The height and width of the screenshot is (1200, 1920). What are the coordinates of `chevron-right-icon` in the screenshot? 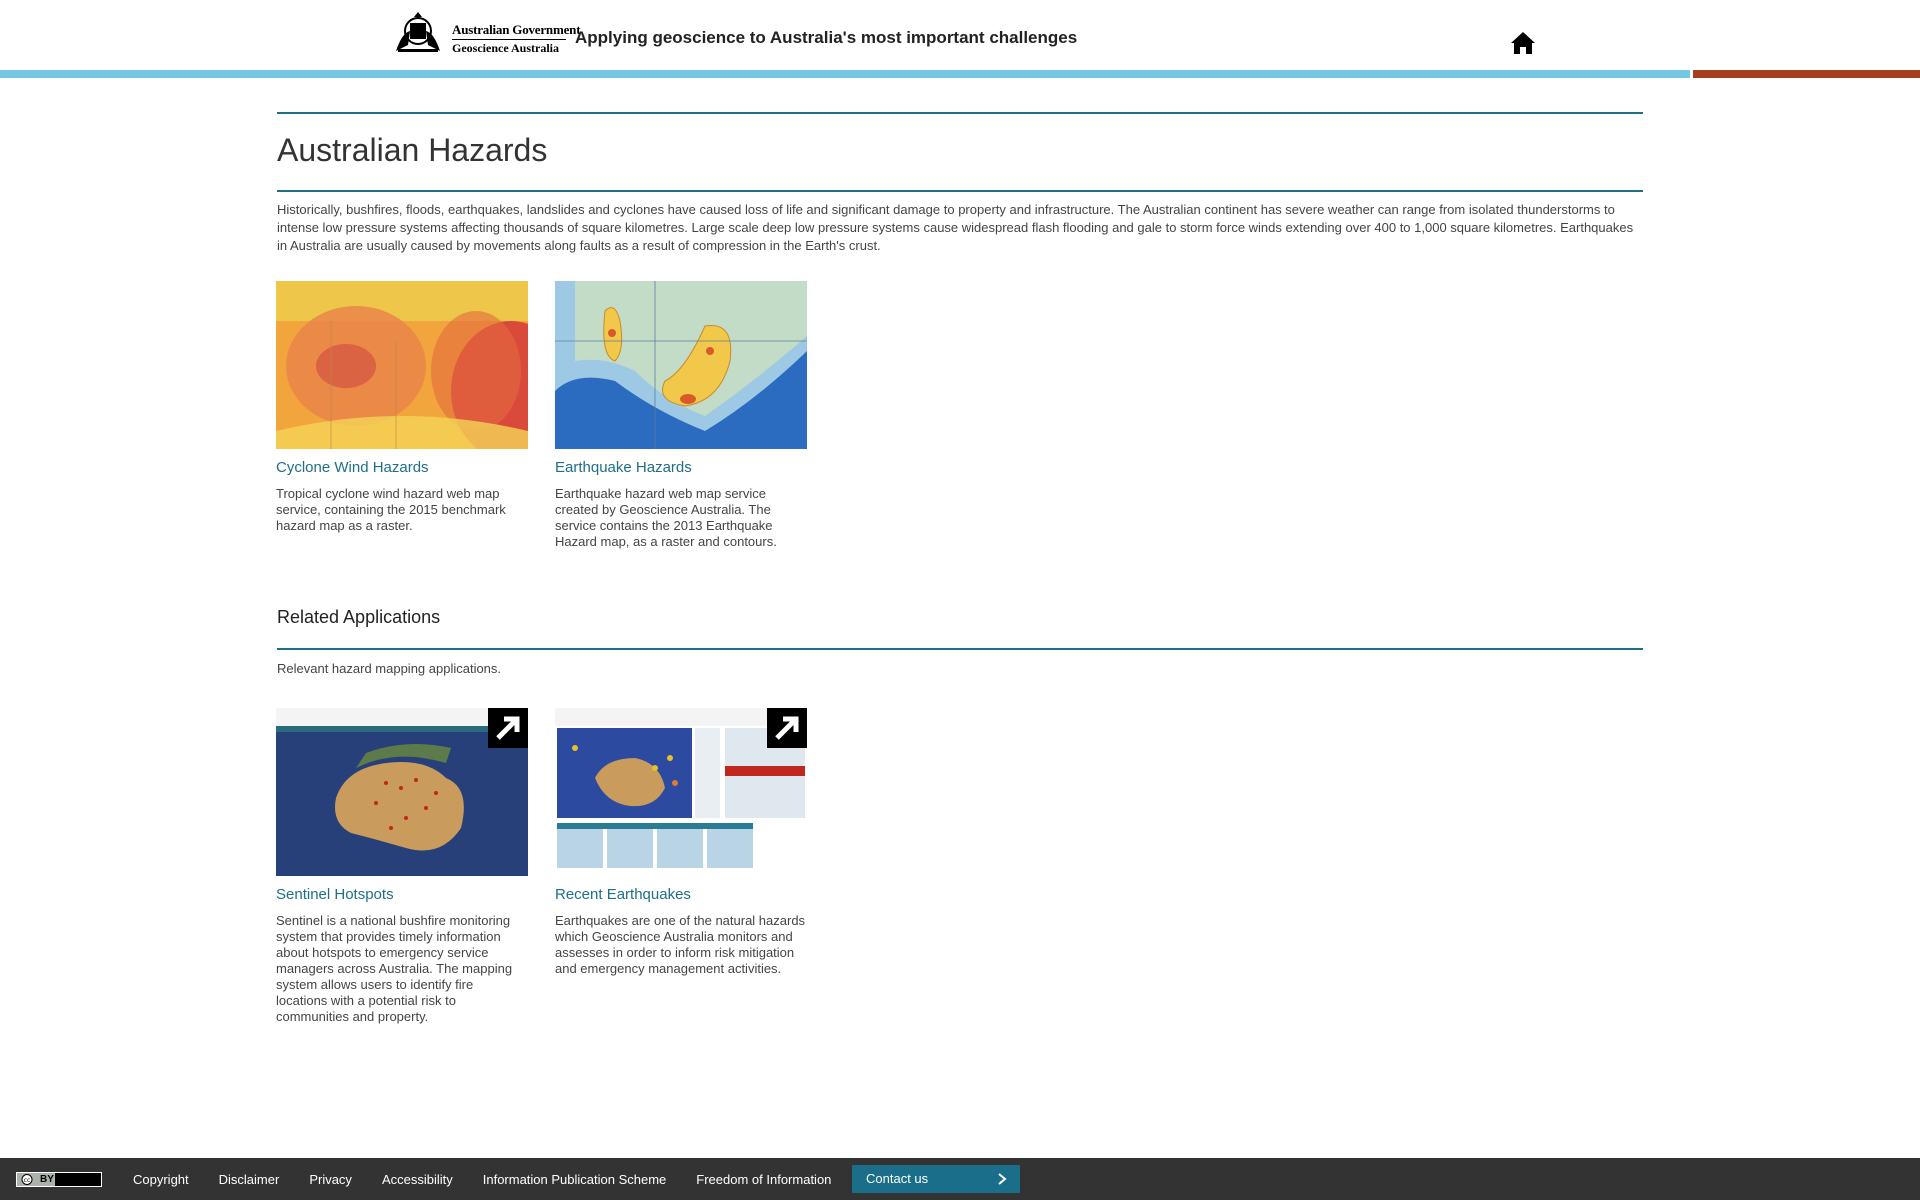 It's located at (1002, 1179).